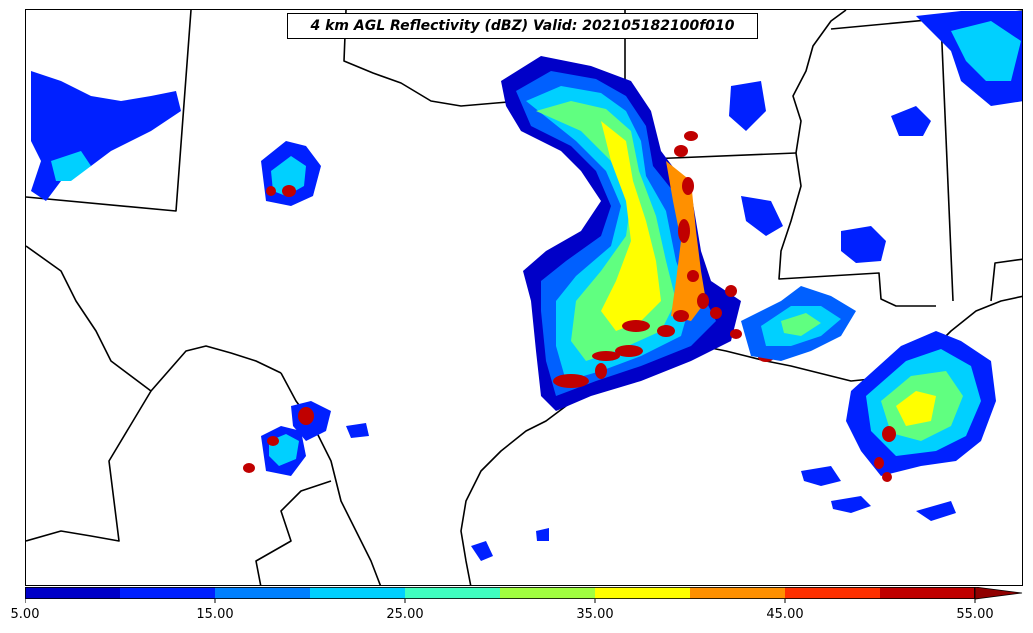 The height and width of the screenshot is (633, 1033). What do you see at coordinates (747, 106) in the screenshot?
I see `echo-ar-blue` at bounding box center [747, 106].